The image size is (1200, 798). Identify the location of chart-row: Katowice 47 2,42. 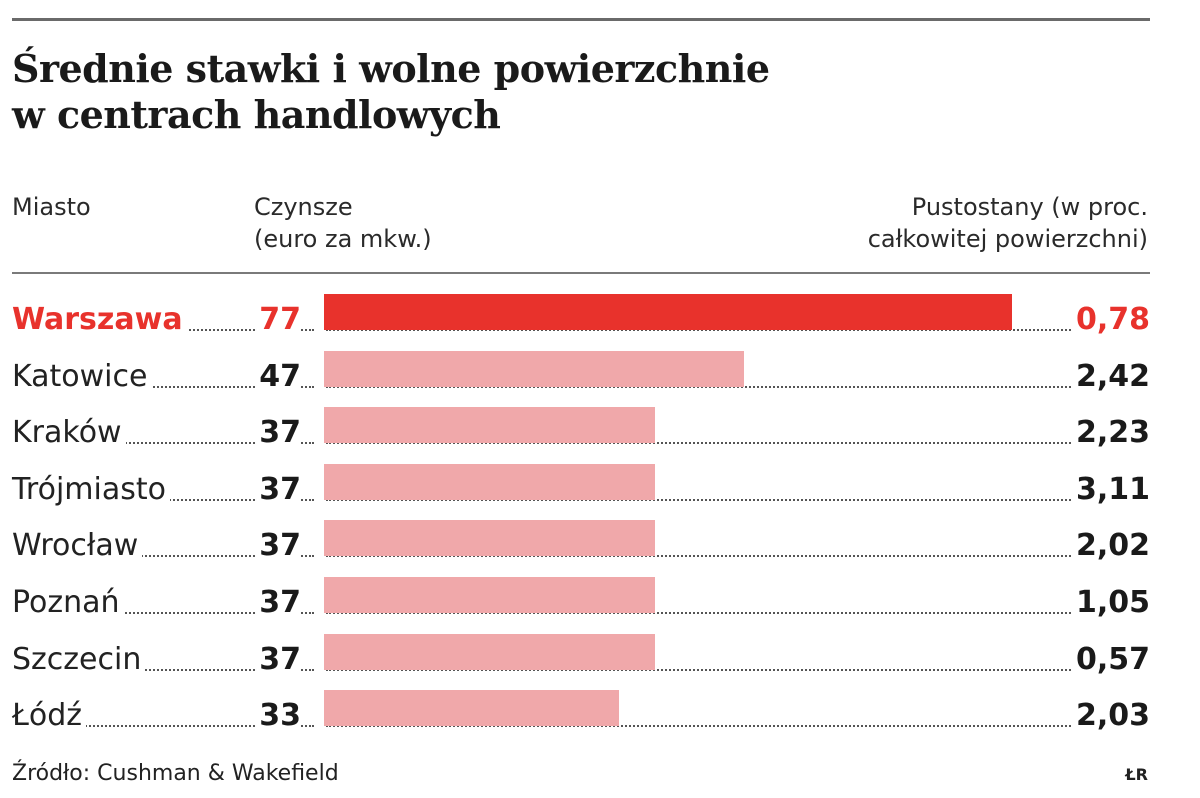
(600, 379).